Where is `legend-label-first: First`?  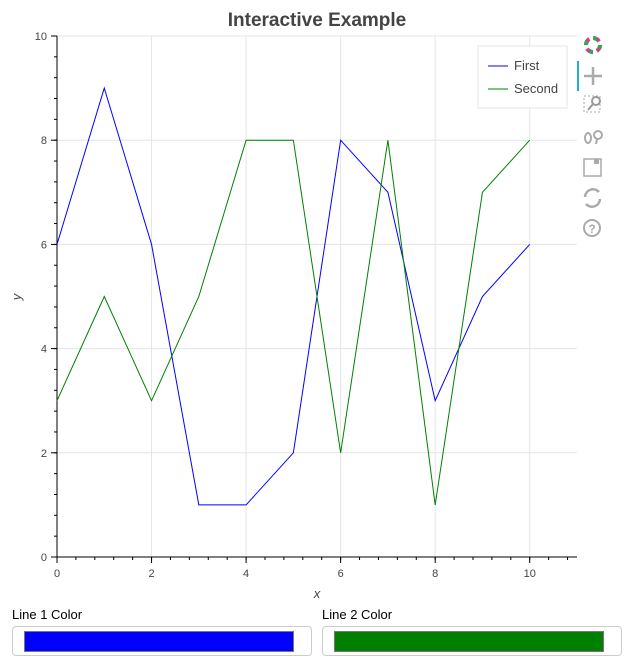
legend-label-first: First is located at coordinates (527, 65).